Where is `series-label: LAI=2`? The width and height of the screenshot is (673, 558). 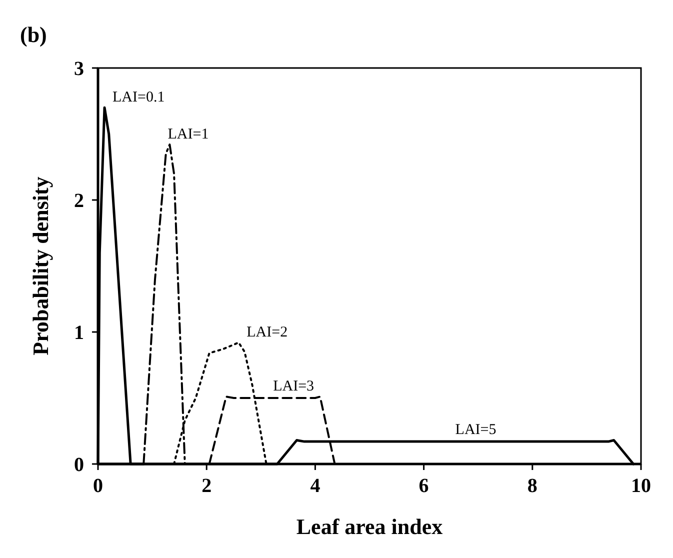 series-label: LAI=2 is located at coordinates (267, 332).